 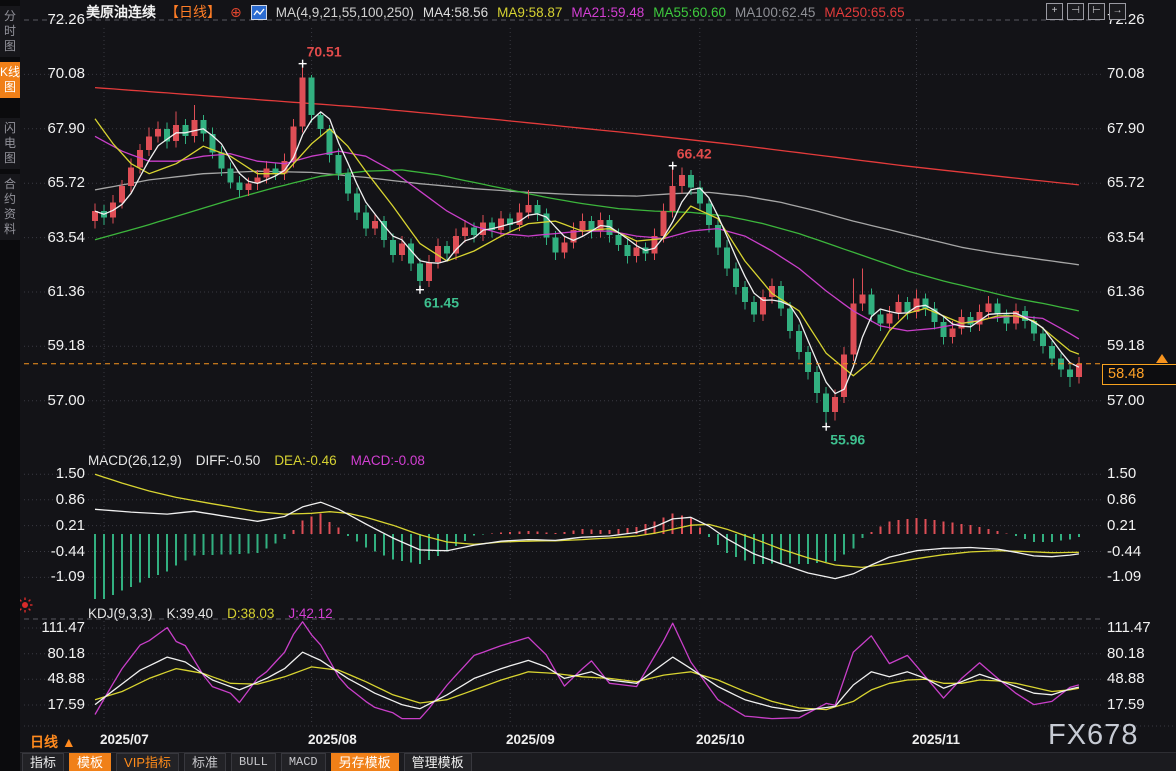 I want to click on kdj-d-value: D:38.03, so click(x=251, y=613).